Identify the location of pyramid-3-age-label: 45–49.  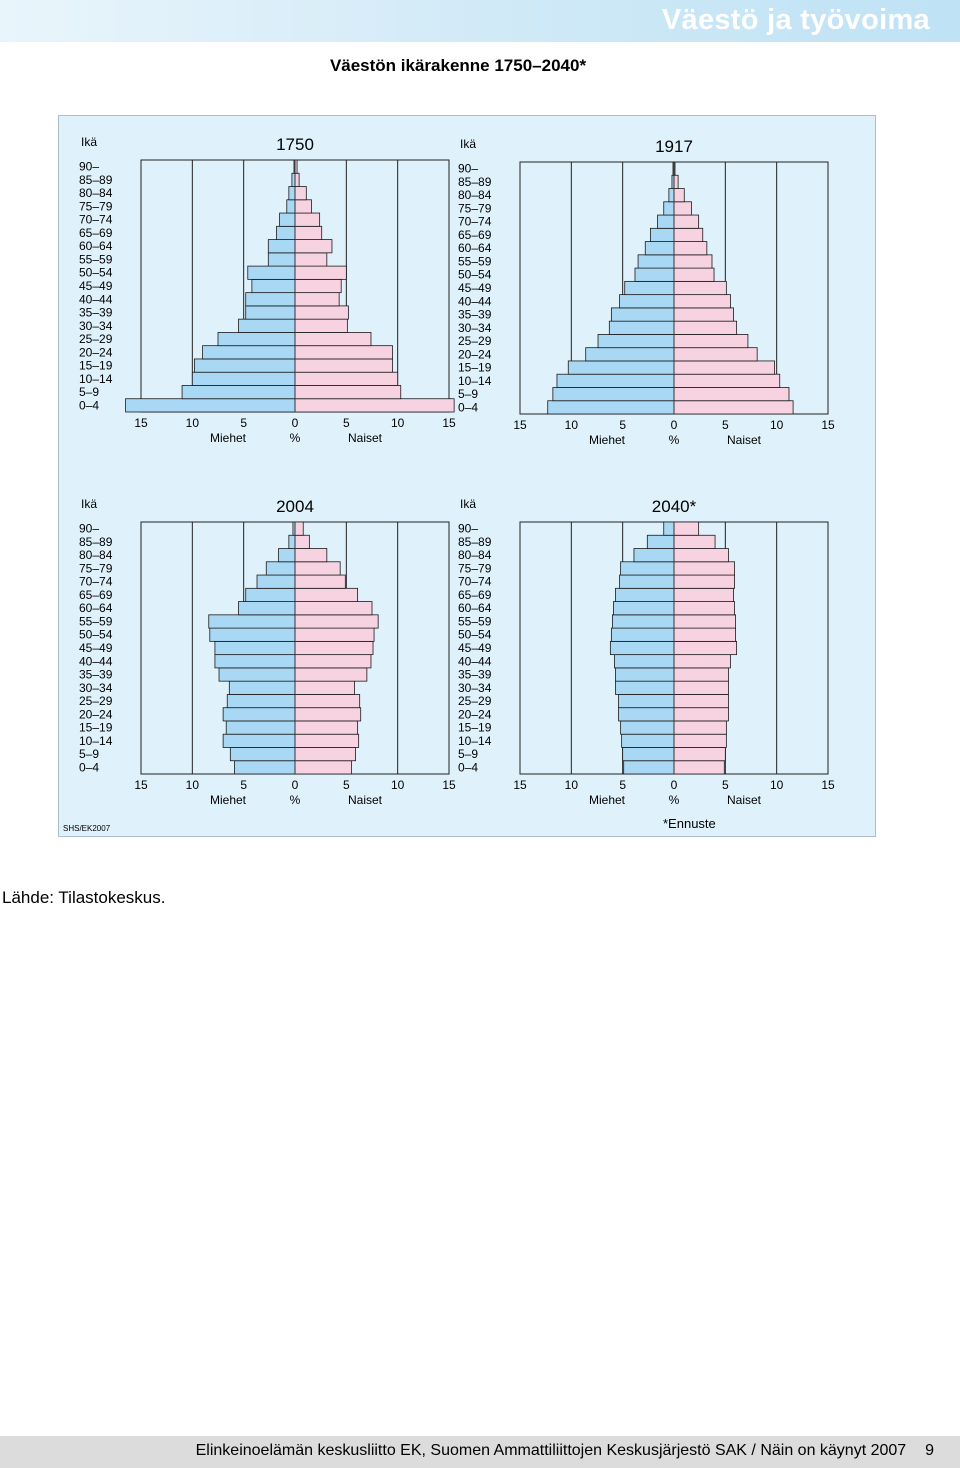
(475, 648).